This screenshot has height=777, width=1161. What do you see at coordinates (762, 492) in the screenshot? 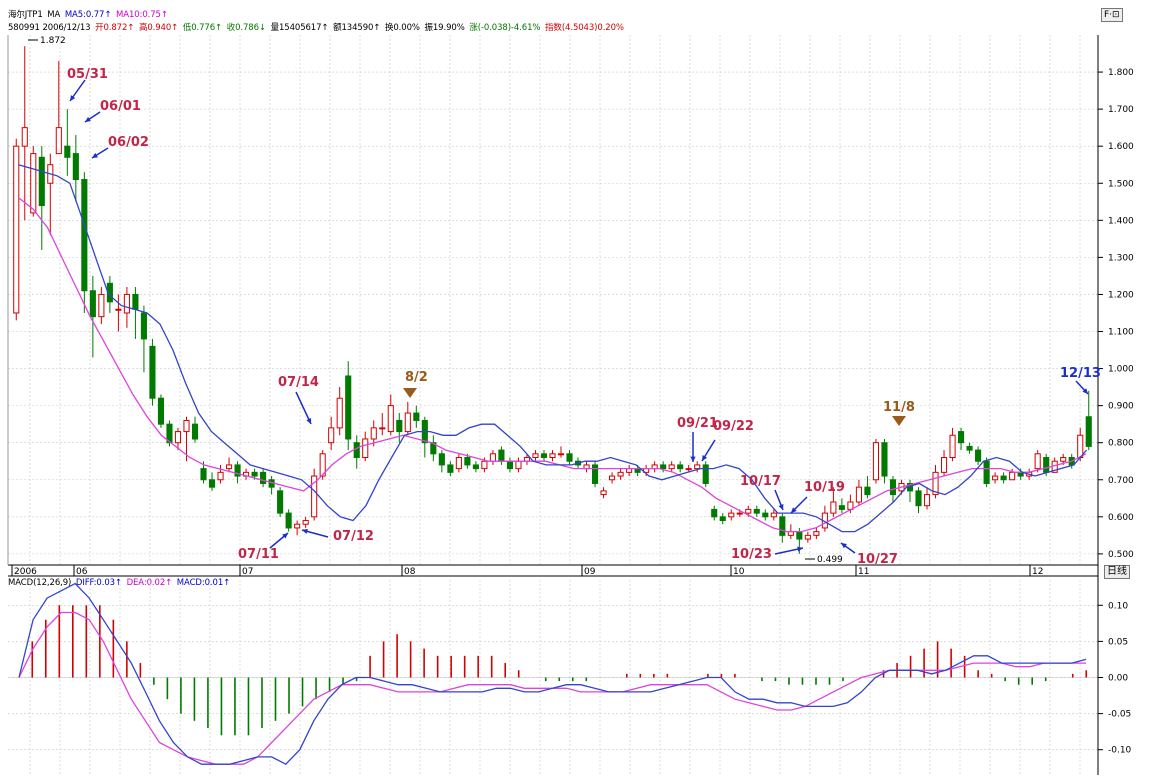
I see `annotation-10-17: 10/17` at bounding box center [762, 492].